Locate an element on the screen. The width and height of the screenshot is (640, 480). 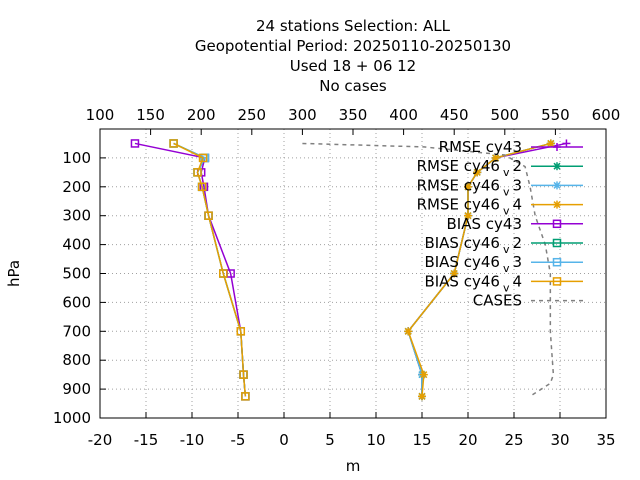
title-line-1: 24 stations Selection: ALL is located at coordinates (353, 26).